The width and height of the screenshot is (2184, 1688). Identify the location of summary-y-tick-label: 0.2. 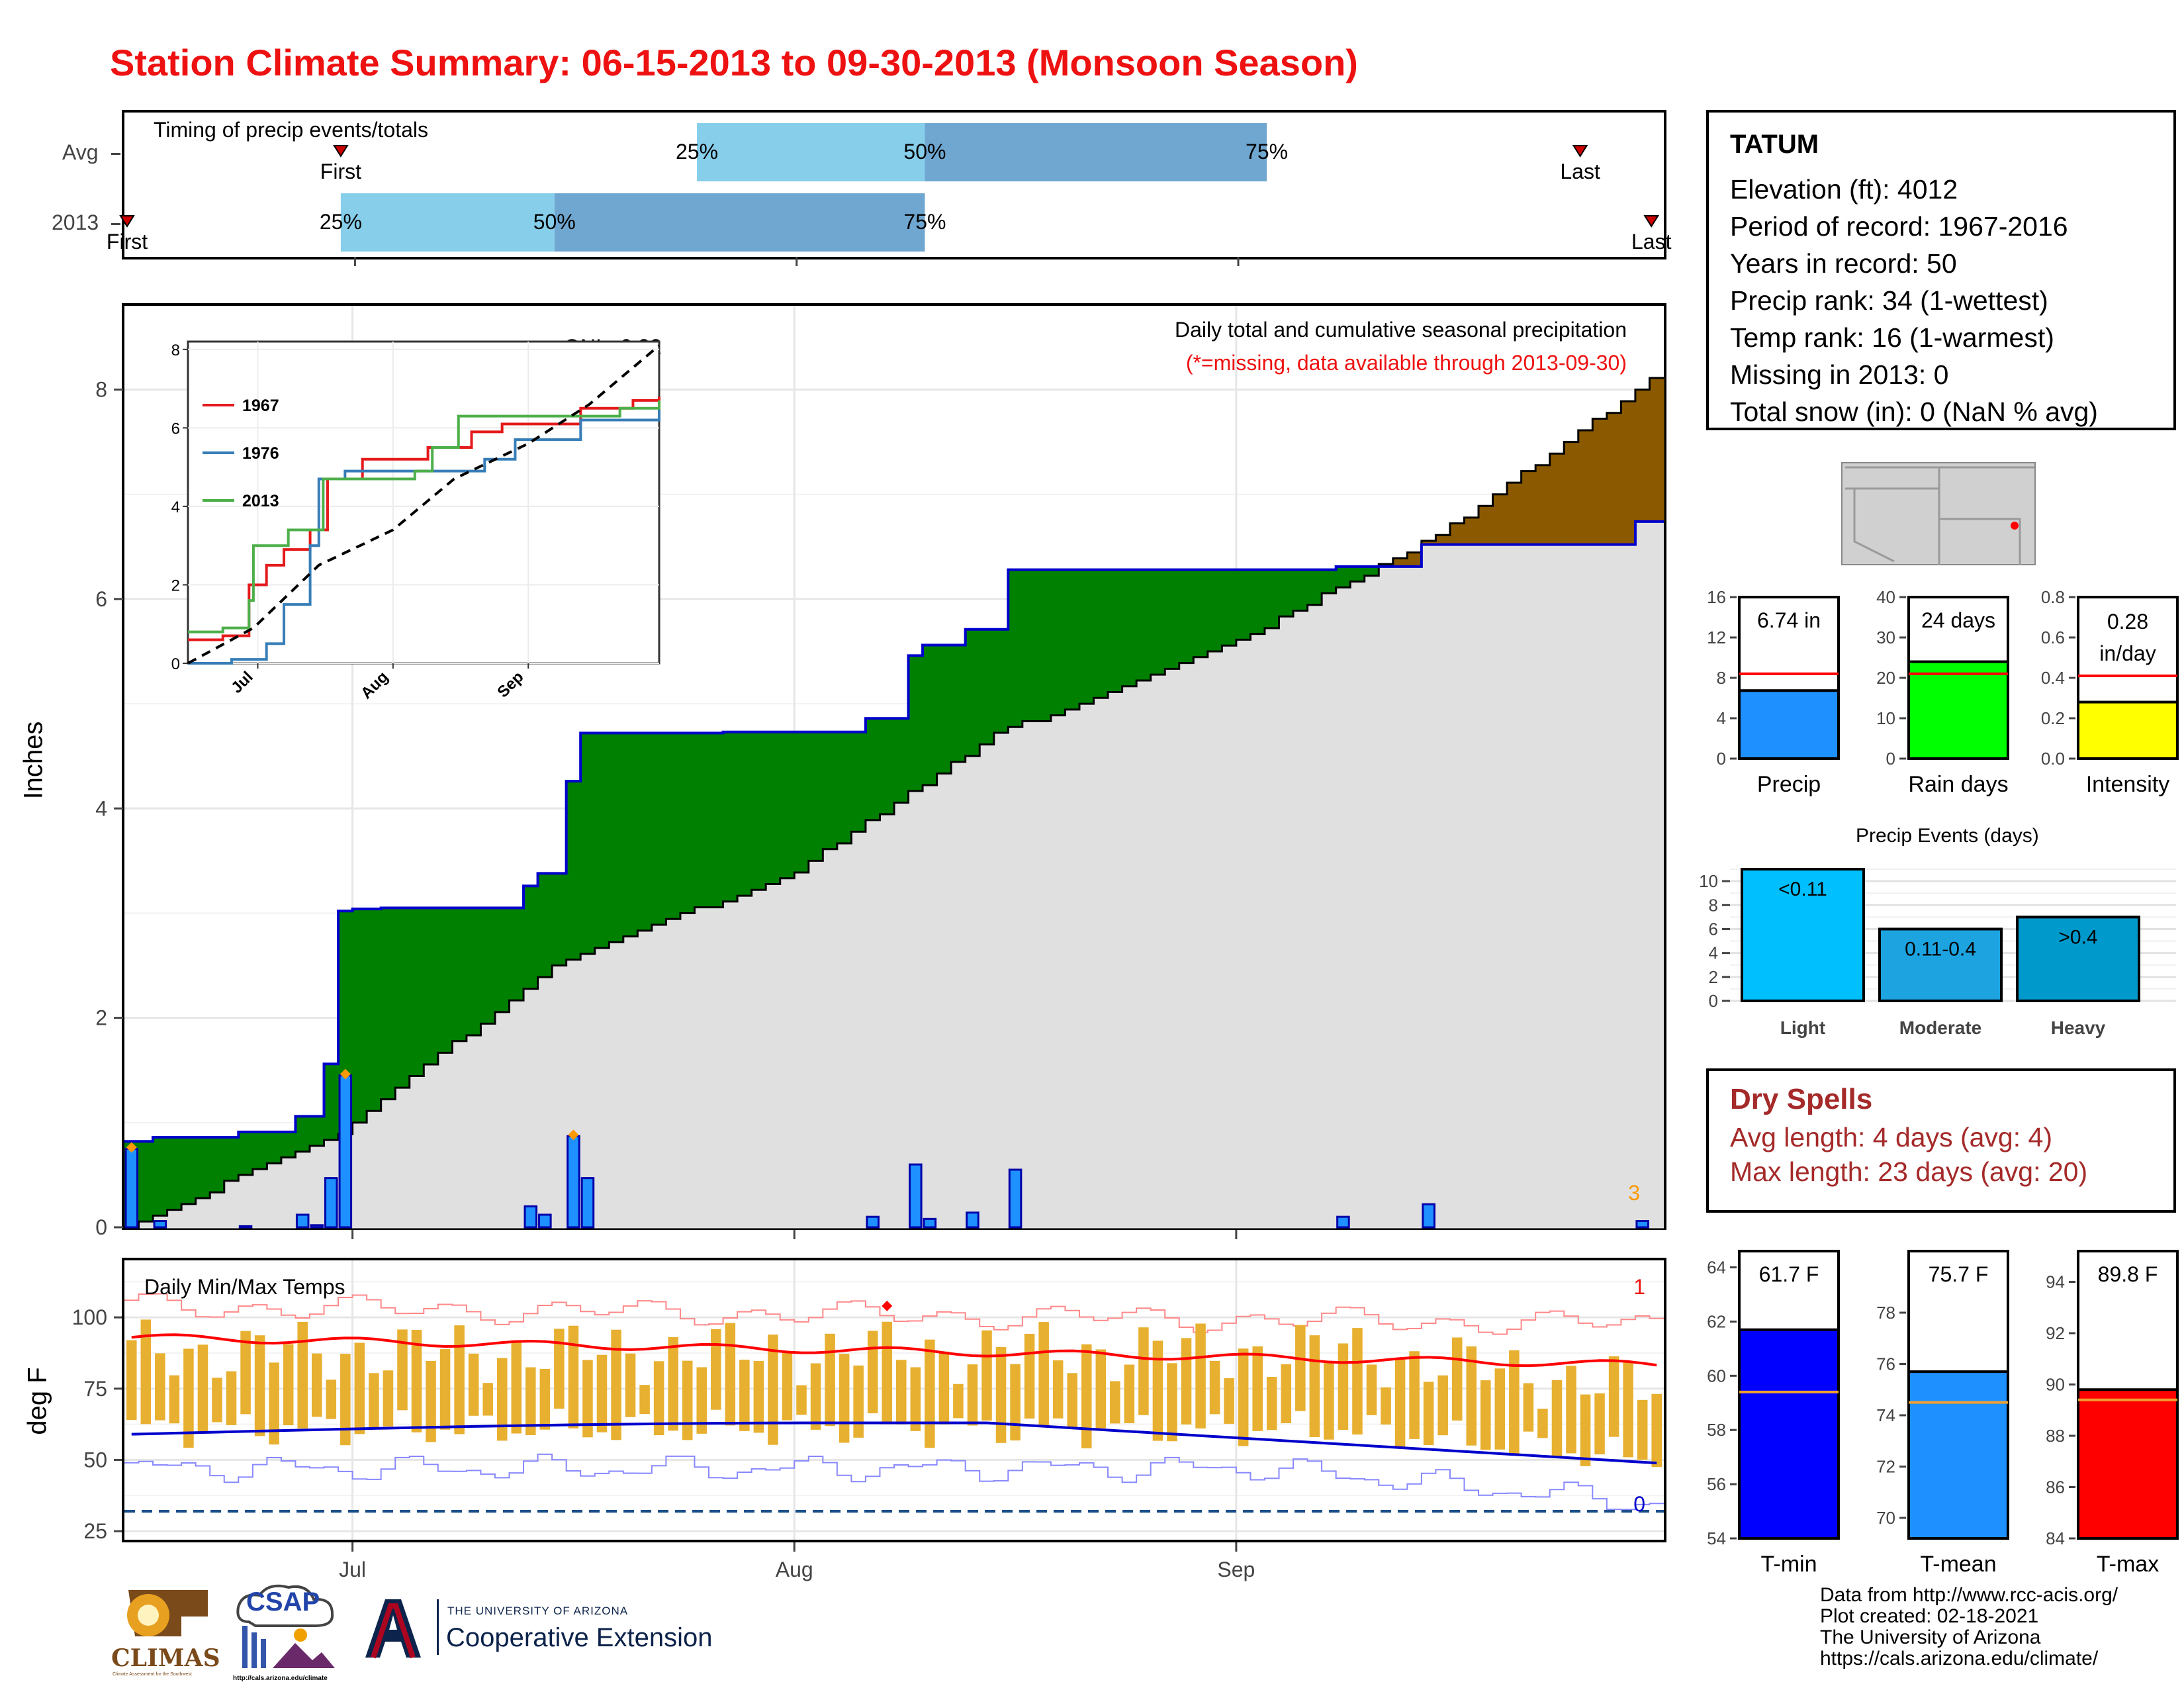
(2053, 718).